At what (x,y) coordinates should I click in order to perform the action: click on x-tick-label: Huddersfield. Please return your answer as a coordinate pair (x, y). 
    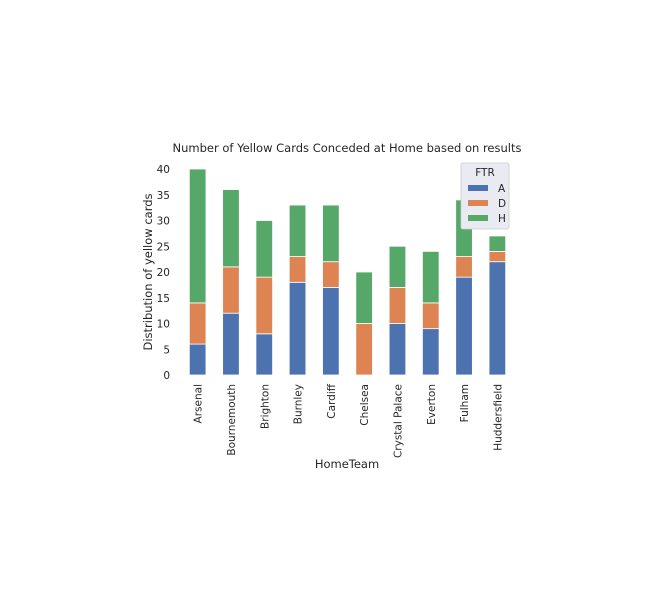
    Looking at the image, I should click on (498, 417).